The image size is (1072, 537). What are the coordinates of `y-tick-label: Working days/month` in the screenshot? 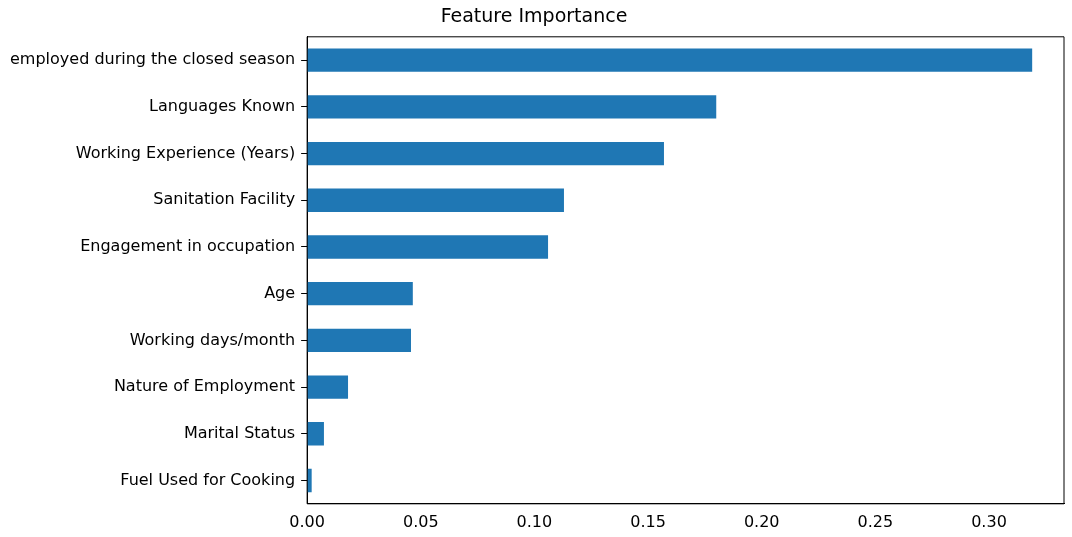 It's located at (212, 339).